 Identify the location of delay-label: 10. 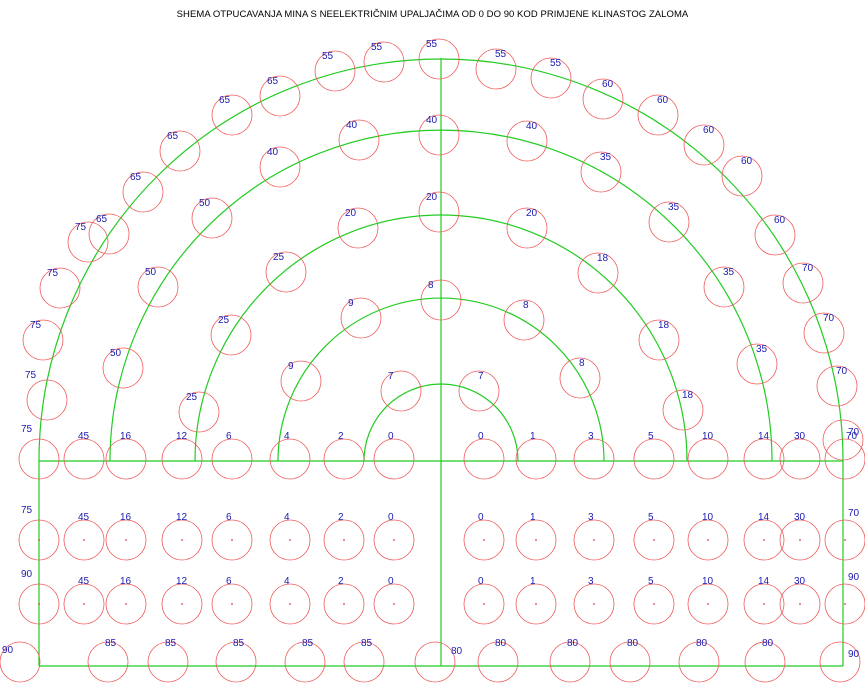
(708, 581).